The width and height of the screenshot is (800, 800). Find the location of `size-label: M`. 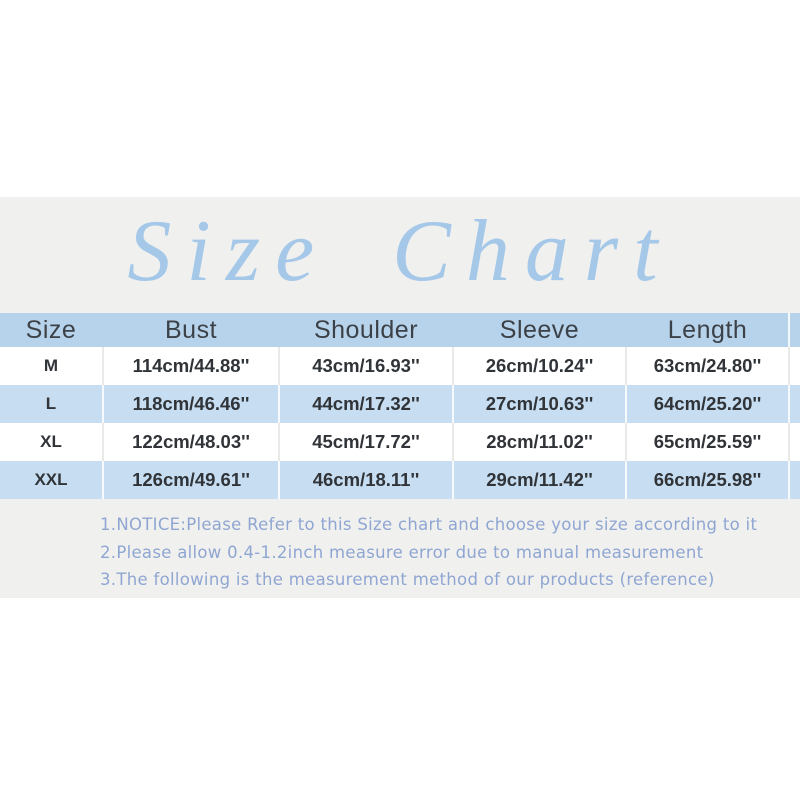

size-label: M is located at coordinates (51, 365).